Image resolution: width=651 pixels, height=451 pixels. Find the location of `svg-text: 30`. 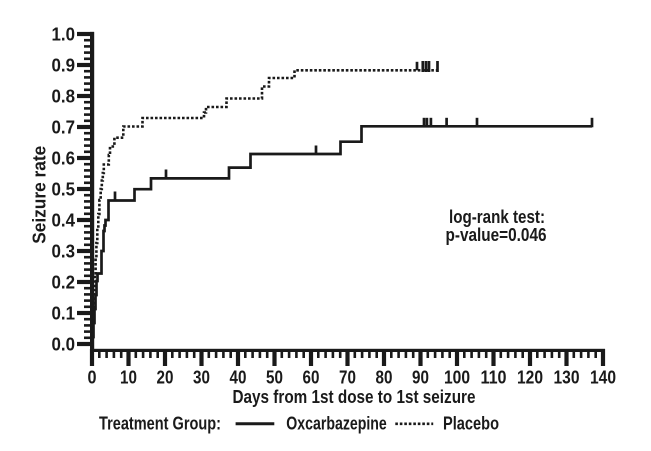

svg-text: 30 is located at coordinates (201, 376).